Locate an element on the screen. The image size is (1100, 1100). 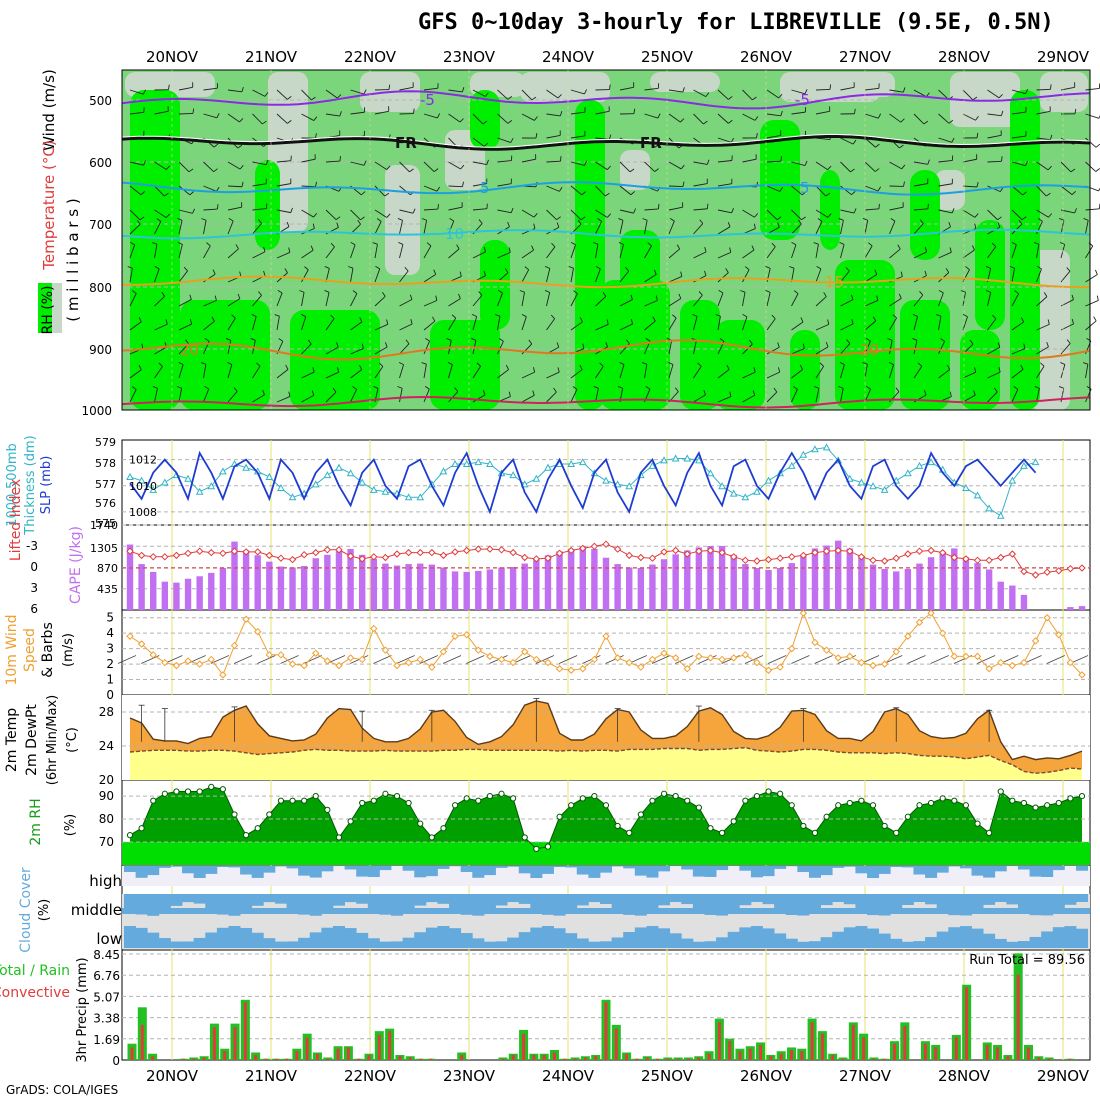
li-axis-label: Lifted Index is located at coordinates (16, 520).